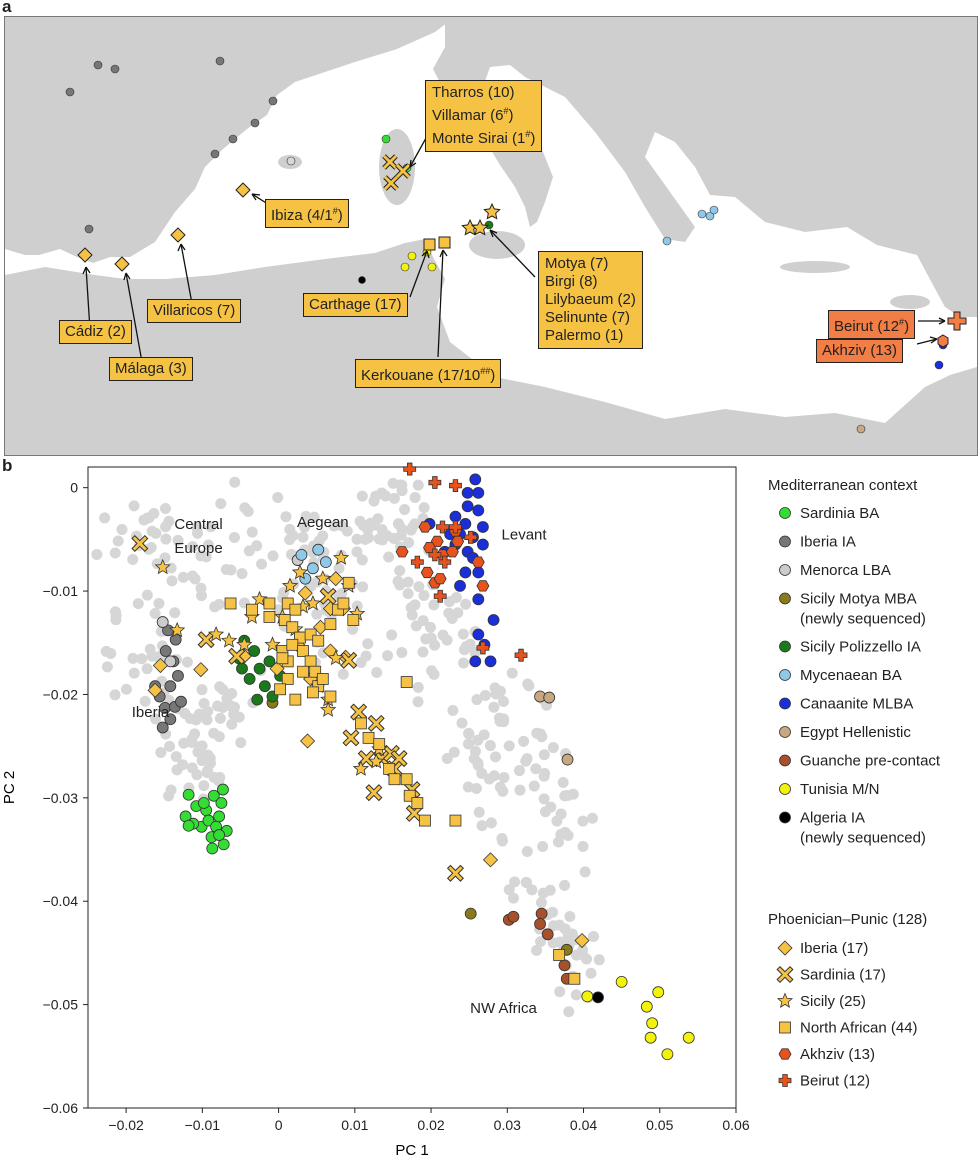 The height and width of the screenshot is (1167, 980). What do you see at coordinates (855, 732) in the screenshot?
I see `legend-label: Egypt Hellenistic` at bounding box center [855, 732].